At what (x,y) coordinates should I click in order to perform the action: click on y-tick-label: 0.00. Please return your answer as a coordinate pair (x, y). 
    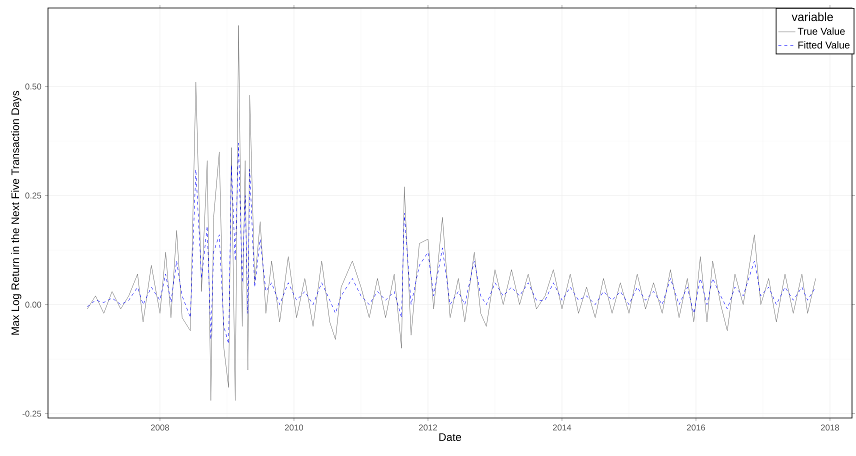
    Looking at the image, I should click on (33, 305).